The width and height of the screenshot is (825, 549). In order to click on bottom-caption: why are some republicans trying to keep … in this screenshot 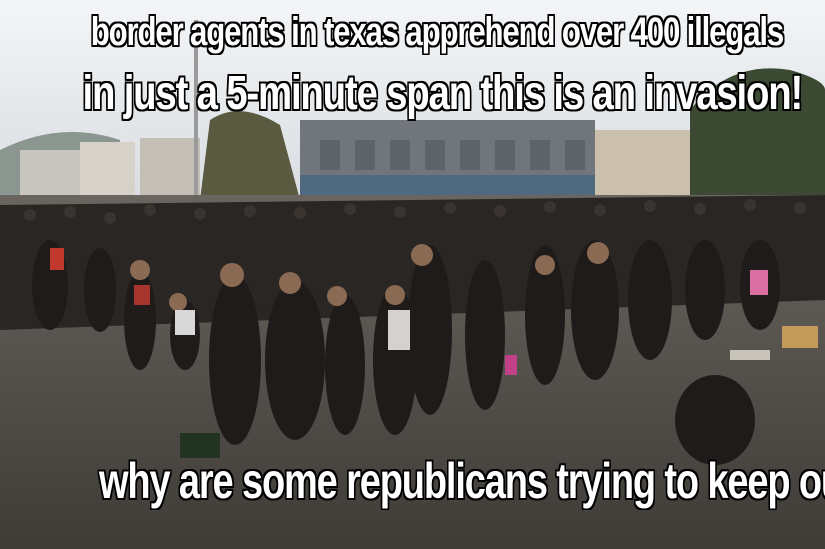, I will do `click(462, 481)`.